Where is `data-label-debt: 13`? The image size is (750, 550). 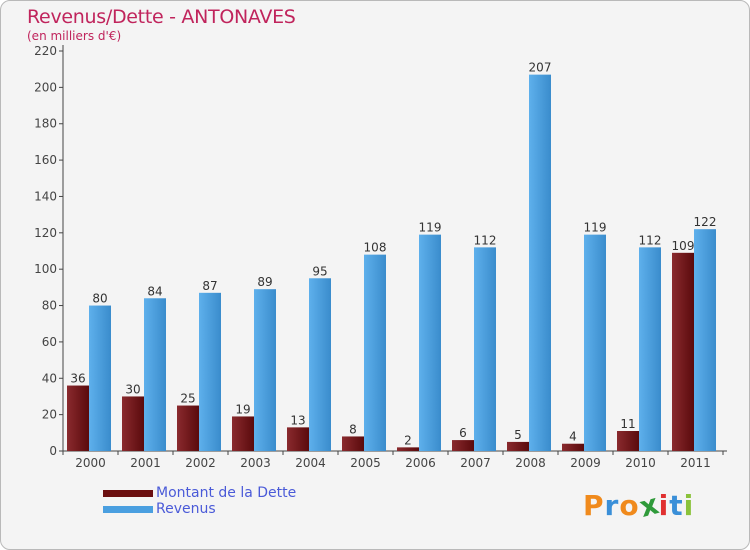
data-label-debt: 13 is located at coordinates (297, 420).